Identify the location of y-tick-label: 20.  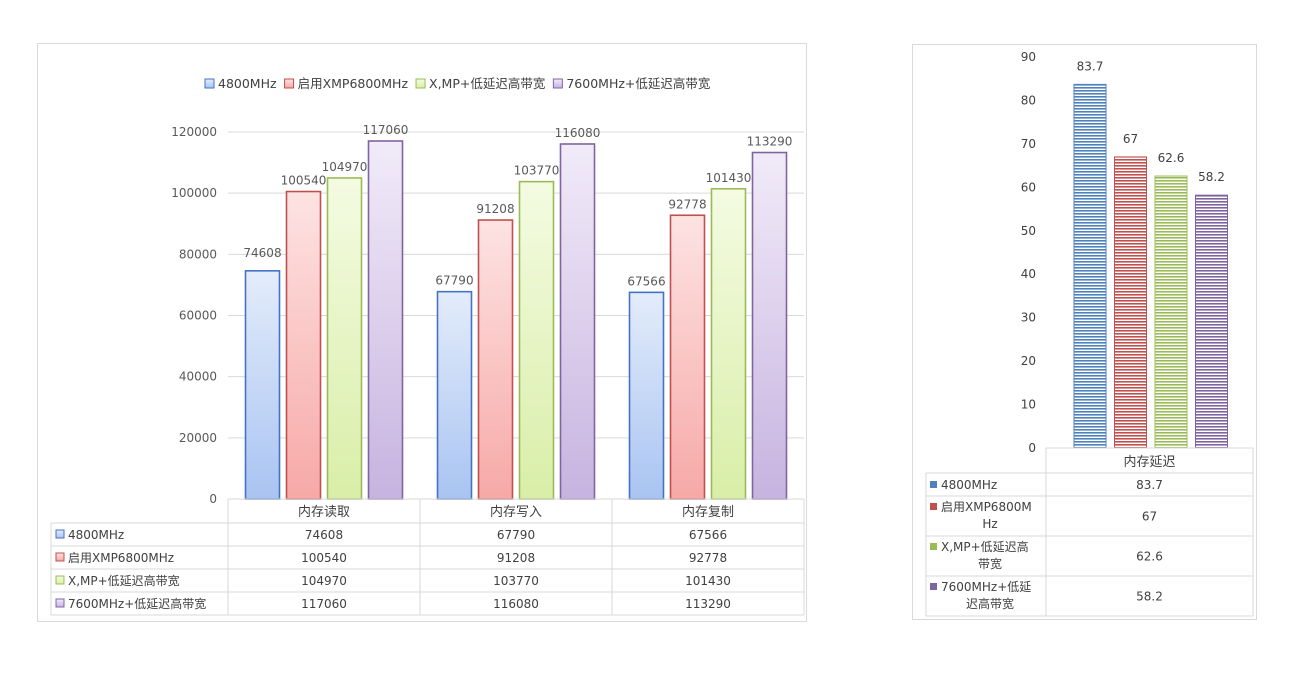
(1028, 361).